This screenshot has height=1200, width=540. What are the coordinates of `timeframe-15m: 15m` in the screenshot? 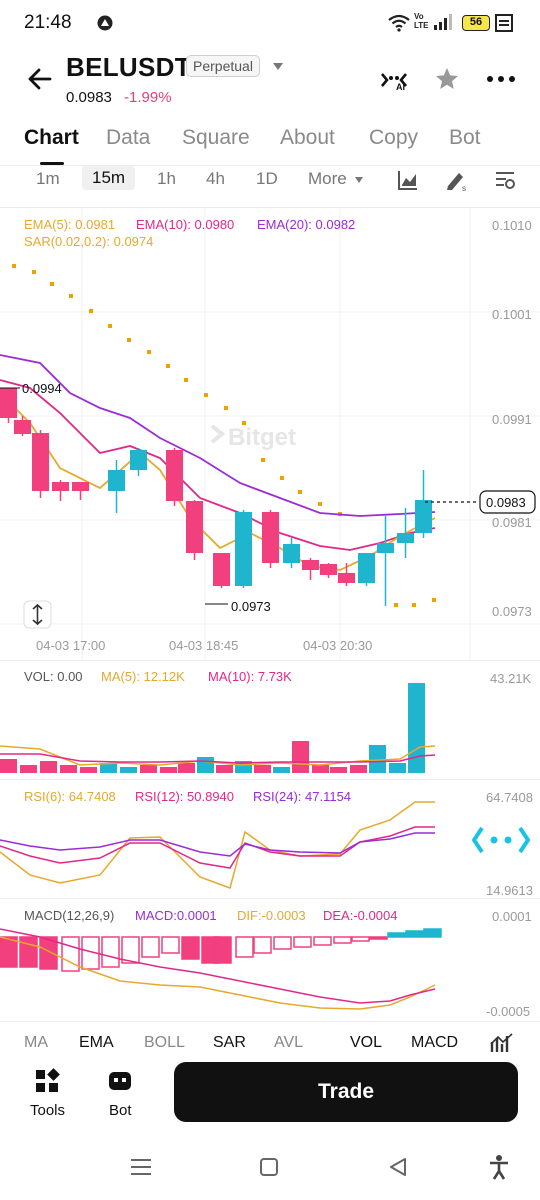 It's located at (109, 178).